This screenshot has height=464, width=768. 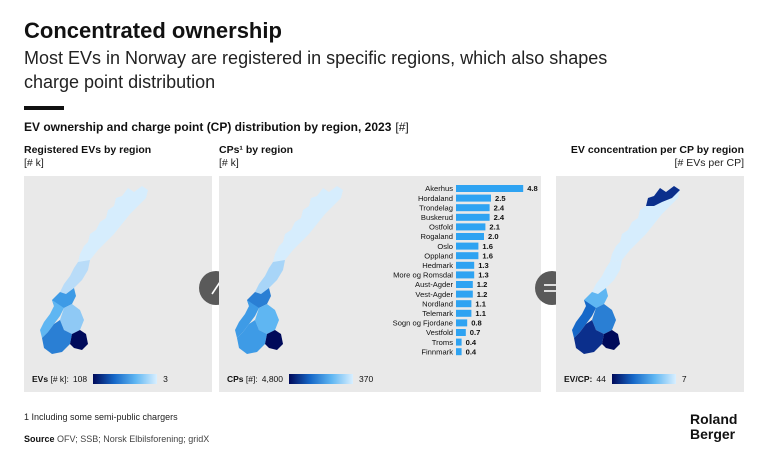 I want to click on title-rule, so click(x=44, y=108).